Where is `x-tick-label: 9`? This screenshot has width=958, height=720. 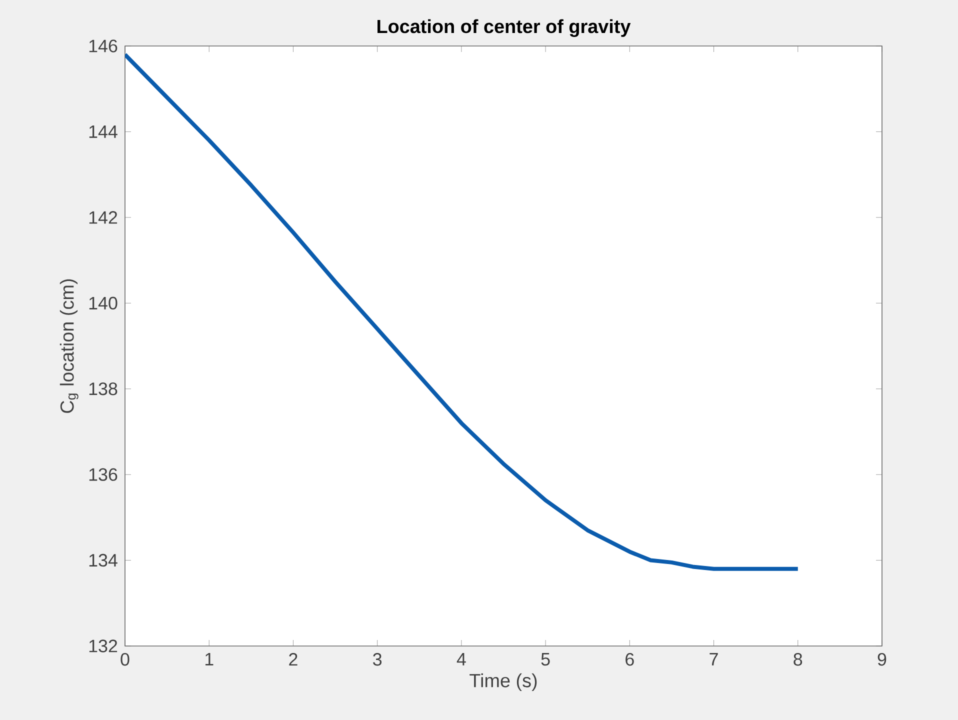
x-tick-label: 9 is located at coordinates (882, 659).